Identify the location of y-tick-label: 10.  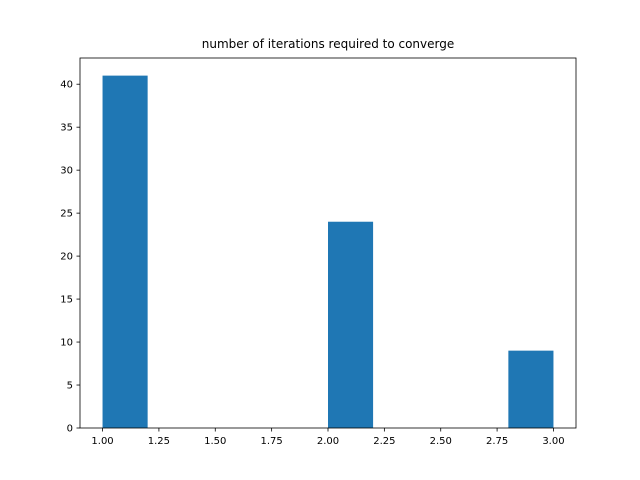
(66, 343).